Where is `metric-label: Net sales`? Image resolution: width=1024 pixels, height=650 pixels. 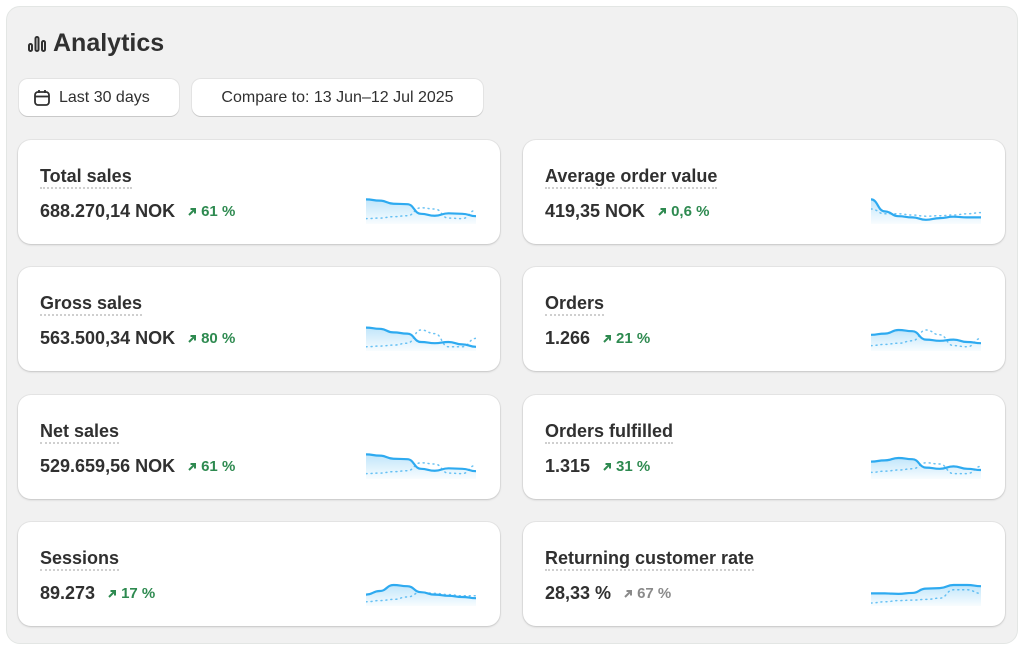
metric-label: Net sales is located at coordinates (80, 432).